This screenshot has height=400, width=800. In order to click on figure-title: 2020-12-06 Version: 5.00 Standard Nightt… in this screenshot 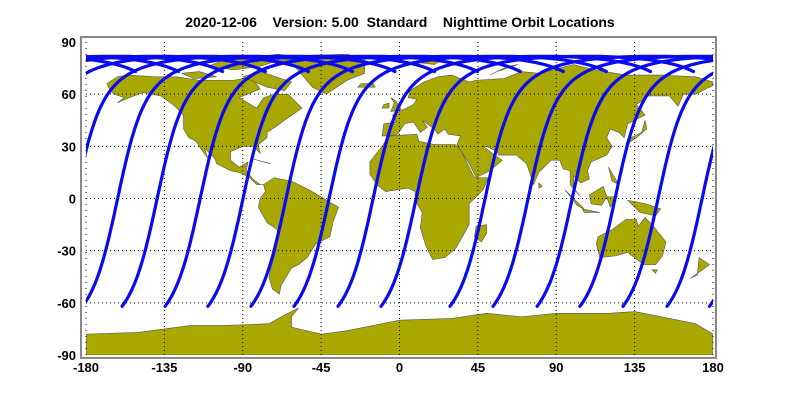, I will do `click(400, 22)`.